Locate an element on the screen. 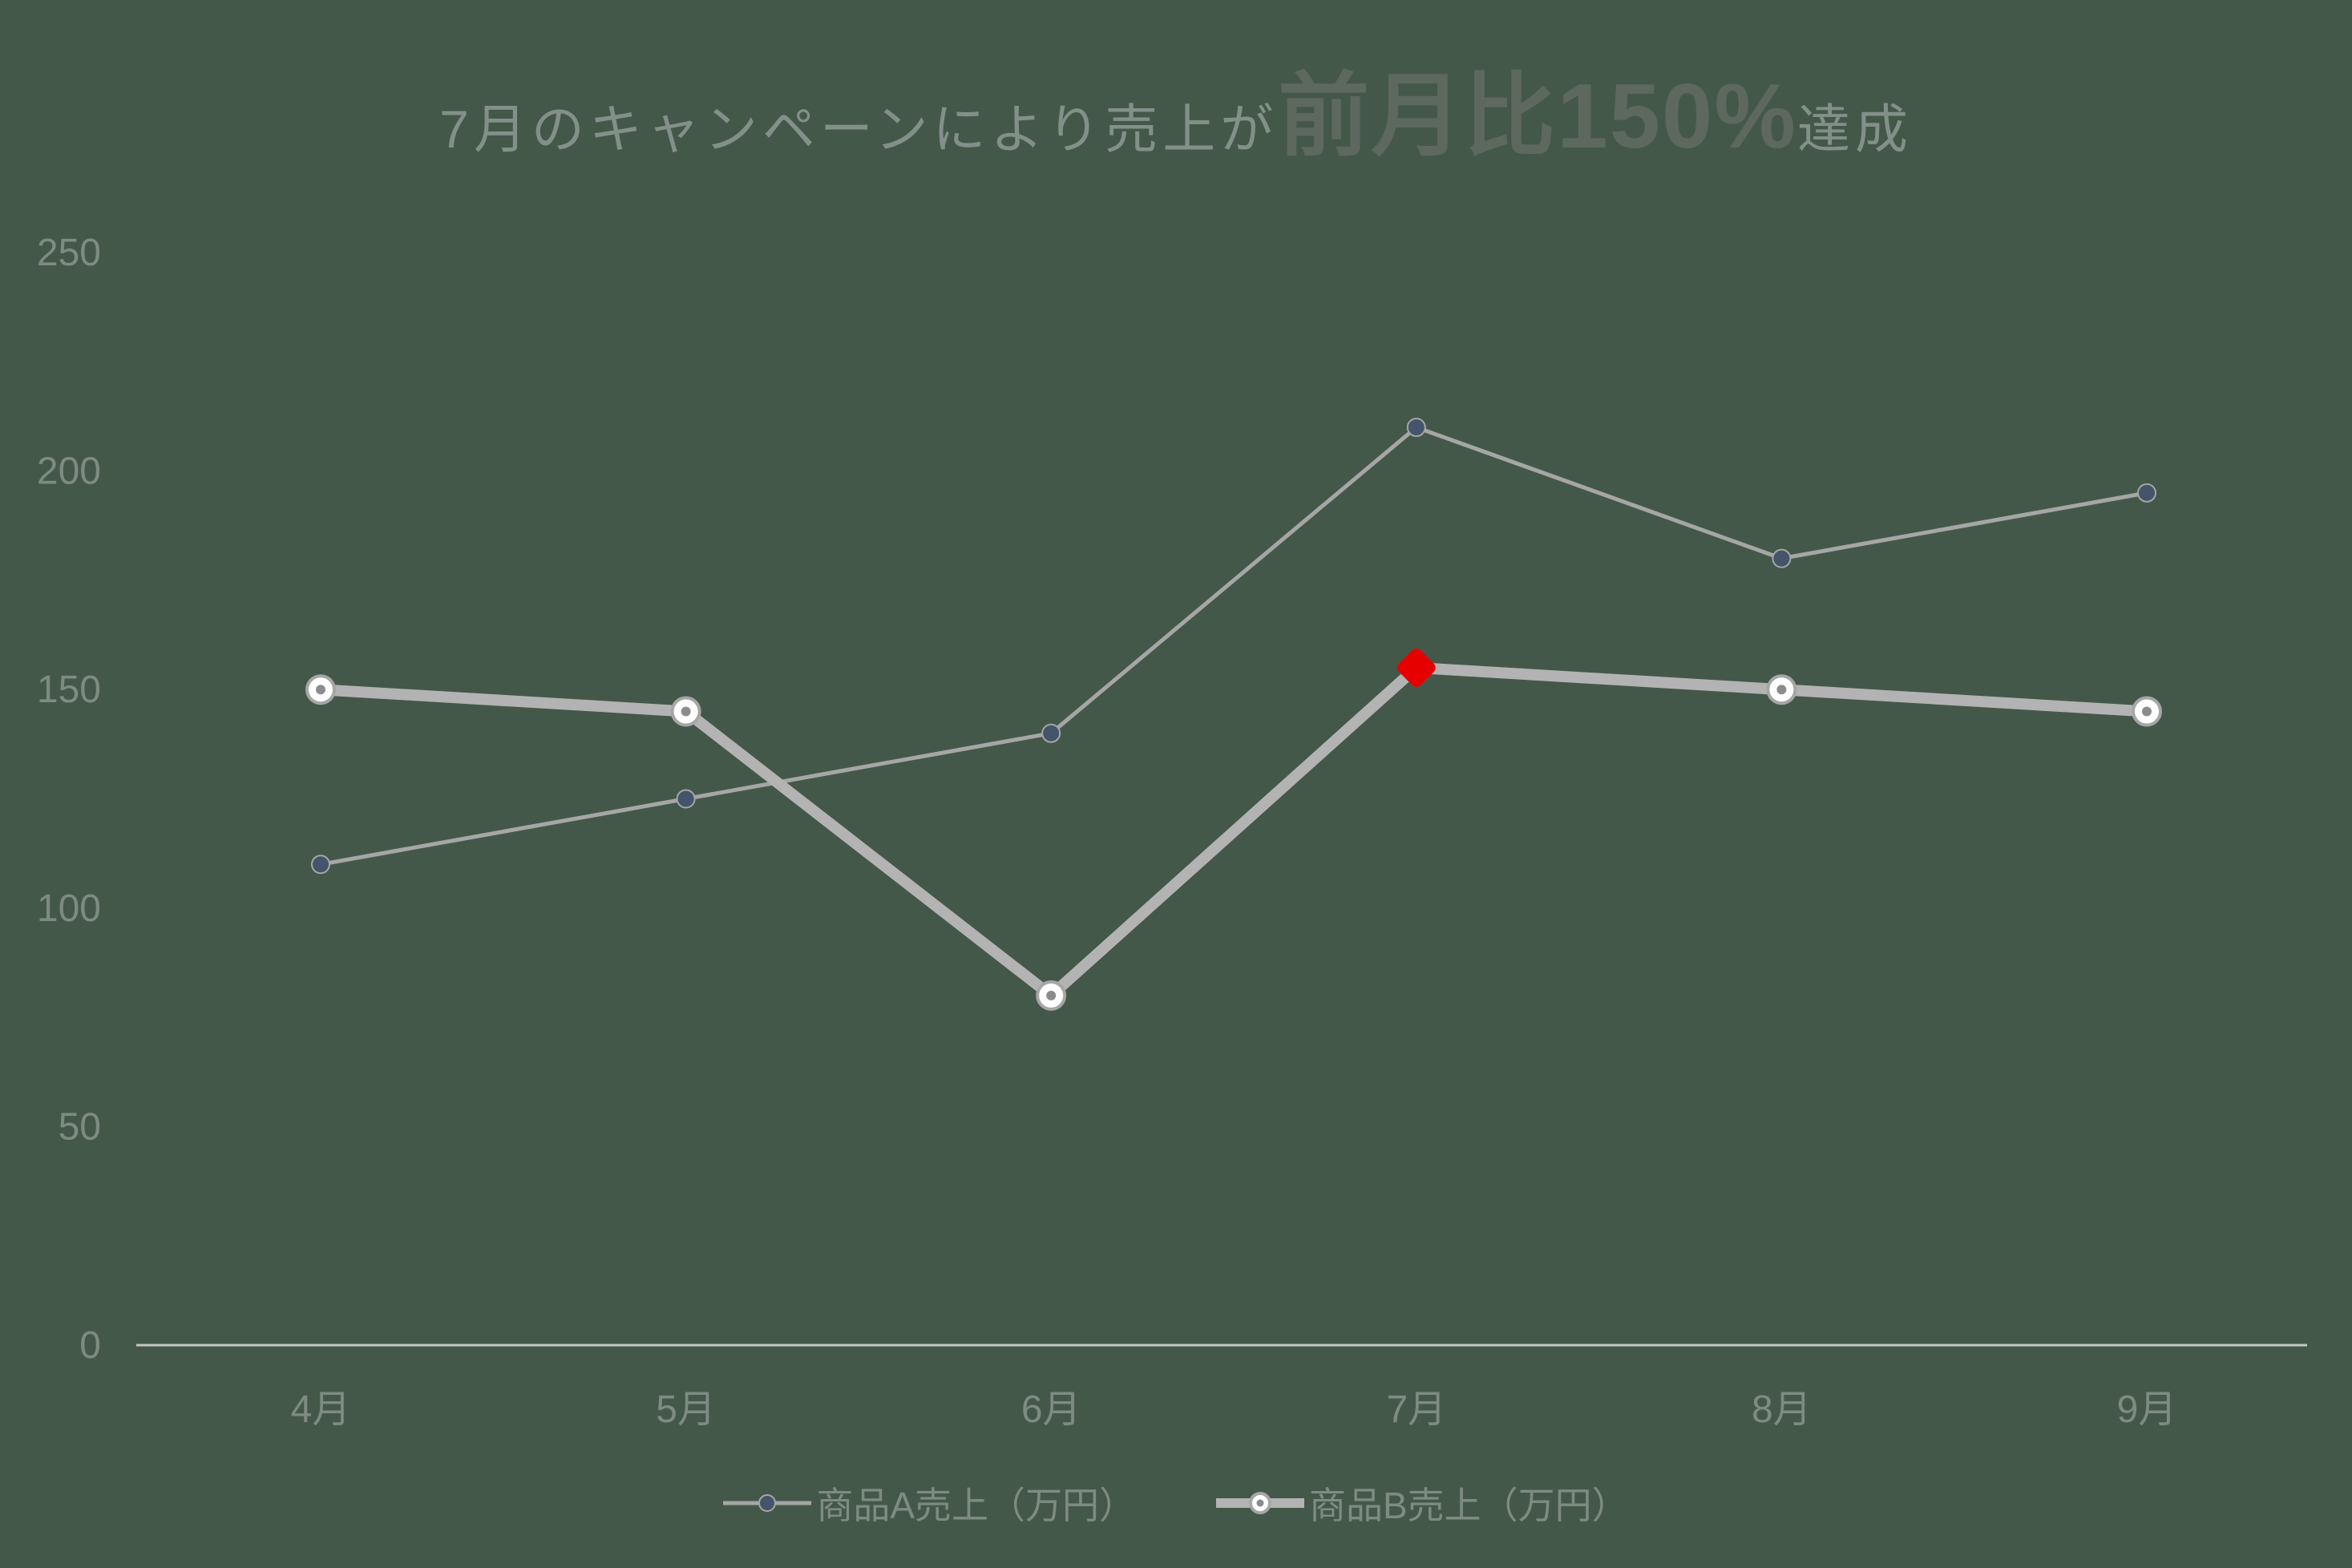  chart-title: 7月のキャンペーンにより売上が 前月比150% 達成 is located at coordinates (1176, 108).